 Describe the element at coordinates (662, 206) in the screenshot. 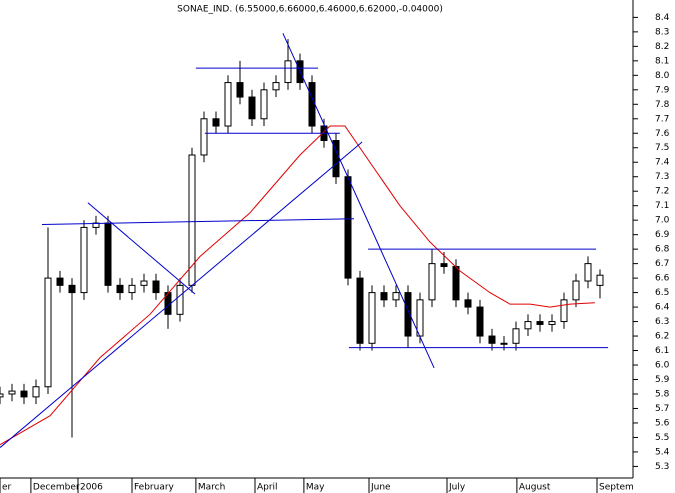

I see `y-tick-label: 7.1` at that location.